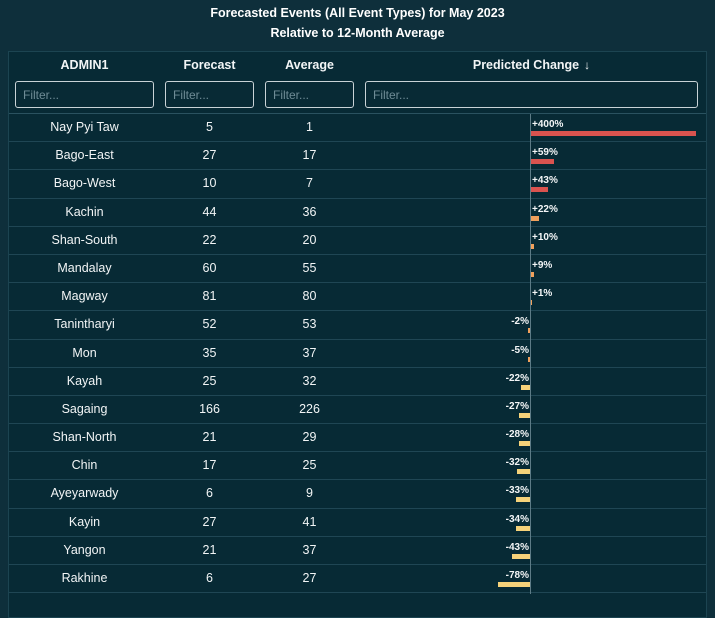 This screenshot has width=715, height=618. Describe the element at coordinates (517, 519) in the screenshot. I see `change-label: -34%` at that location.